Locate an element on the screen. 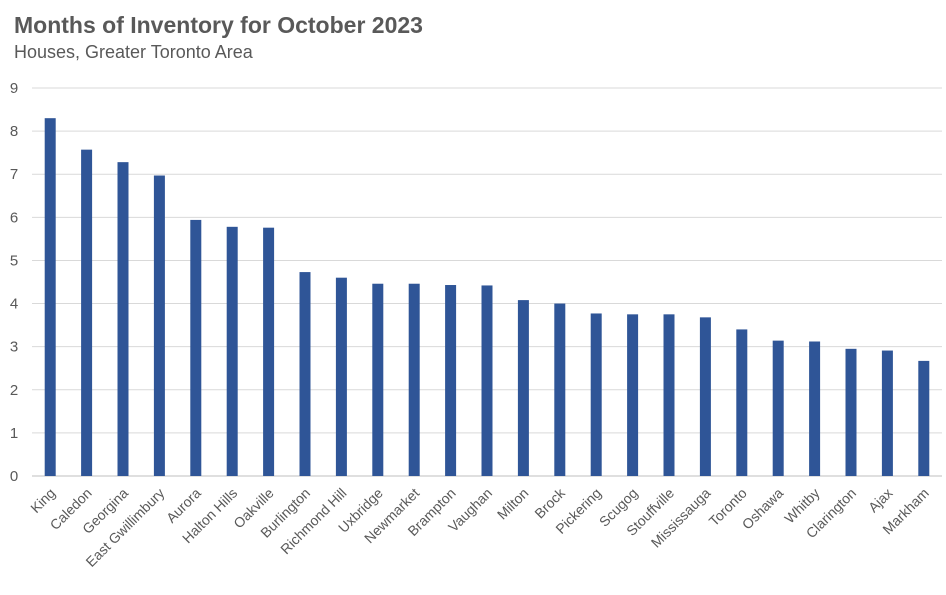 Image resolution: width=946 pixels, height=595 pixels. y-axis-tick-labels: 0 1 2 3 4 5 6 7 8 9 is located at coordinates (14, 282).